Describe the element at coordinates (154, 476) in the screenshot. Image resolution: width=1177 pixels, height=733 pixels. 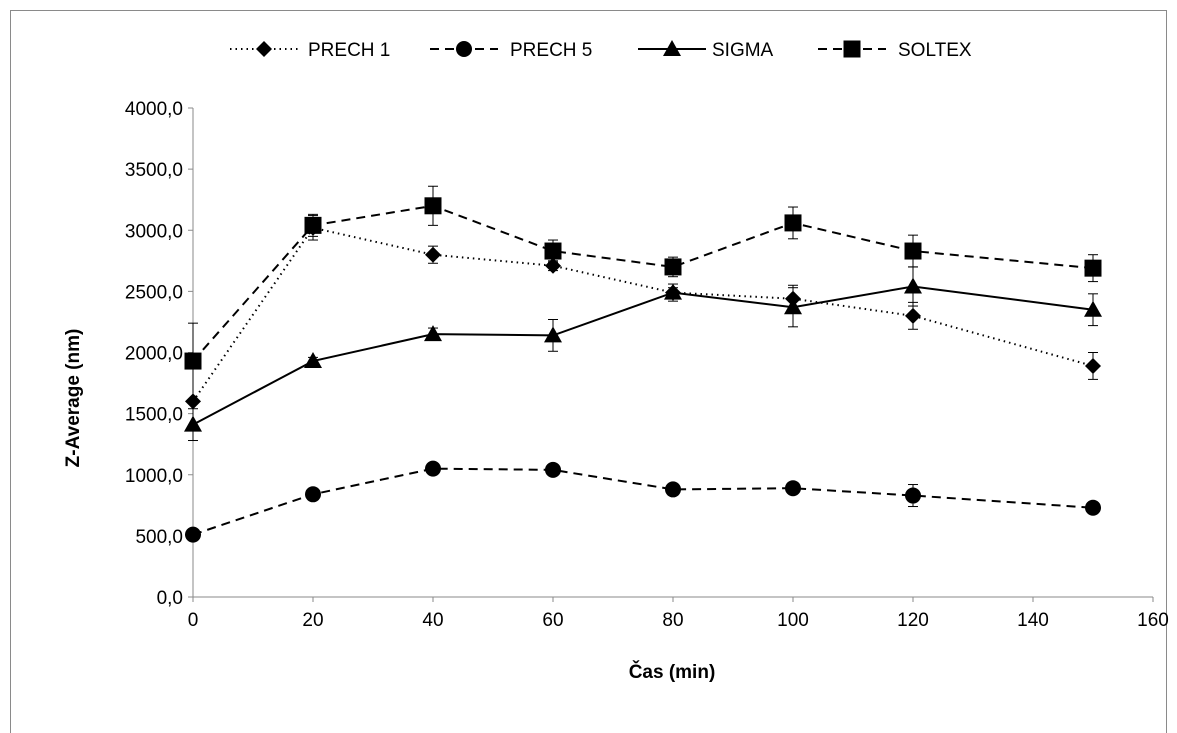
I see `y-tick-label: 1000,0` at that location.